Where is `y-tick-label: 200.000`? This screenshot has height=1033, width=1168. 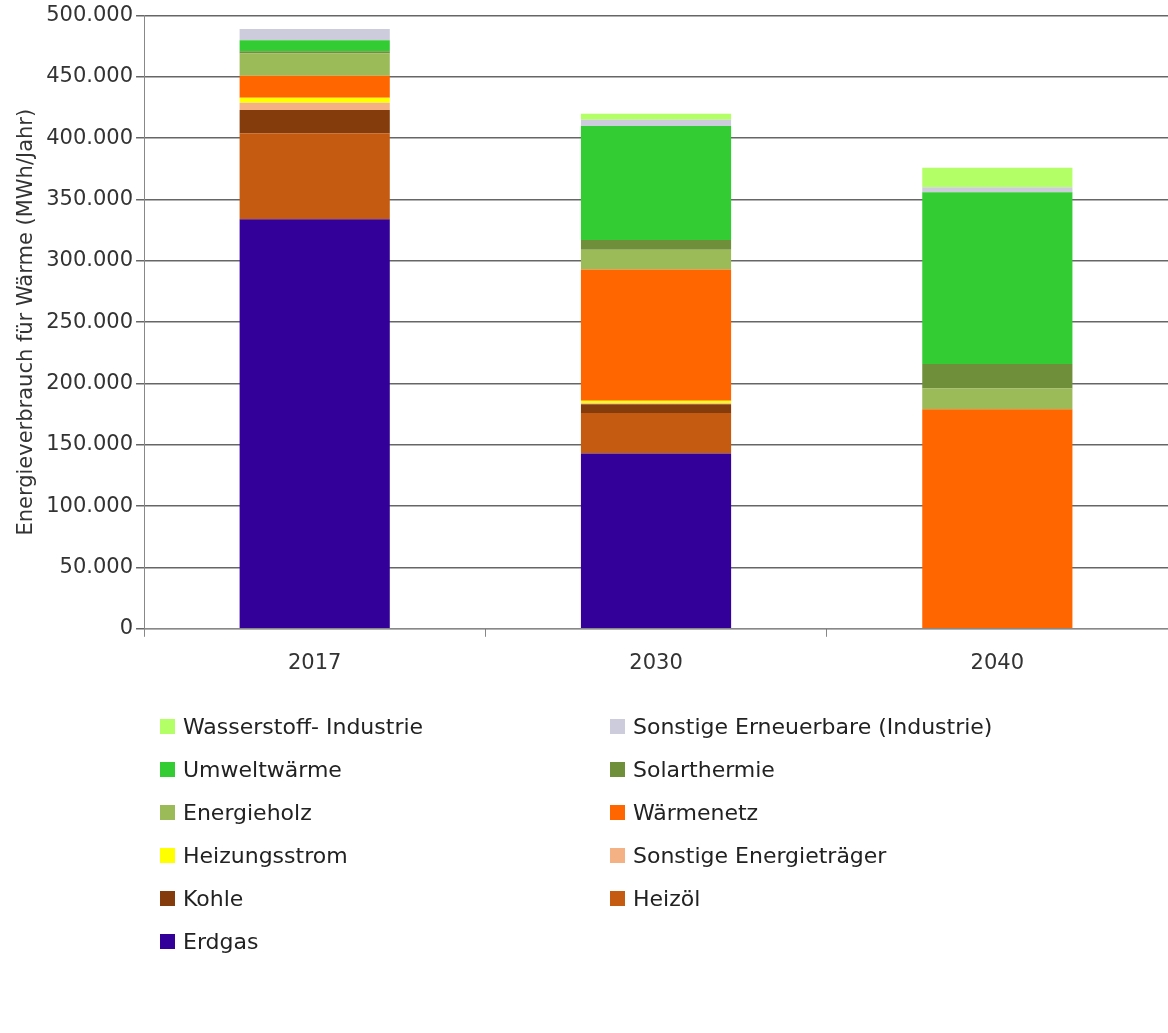
y-tick-label: 200.000 is located at coordinates (90, 381).